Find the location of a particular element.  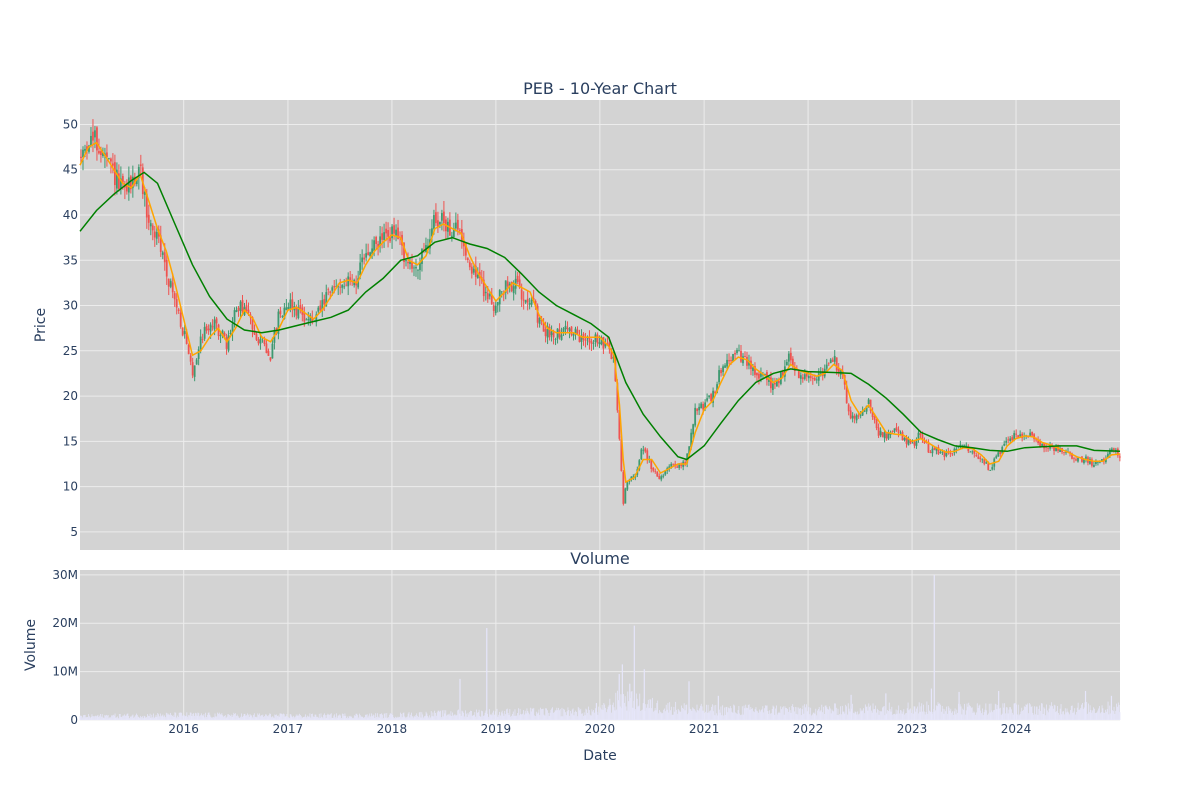

volume-spike-bar is located at coordinates (596, 711).